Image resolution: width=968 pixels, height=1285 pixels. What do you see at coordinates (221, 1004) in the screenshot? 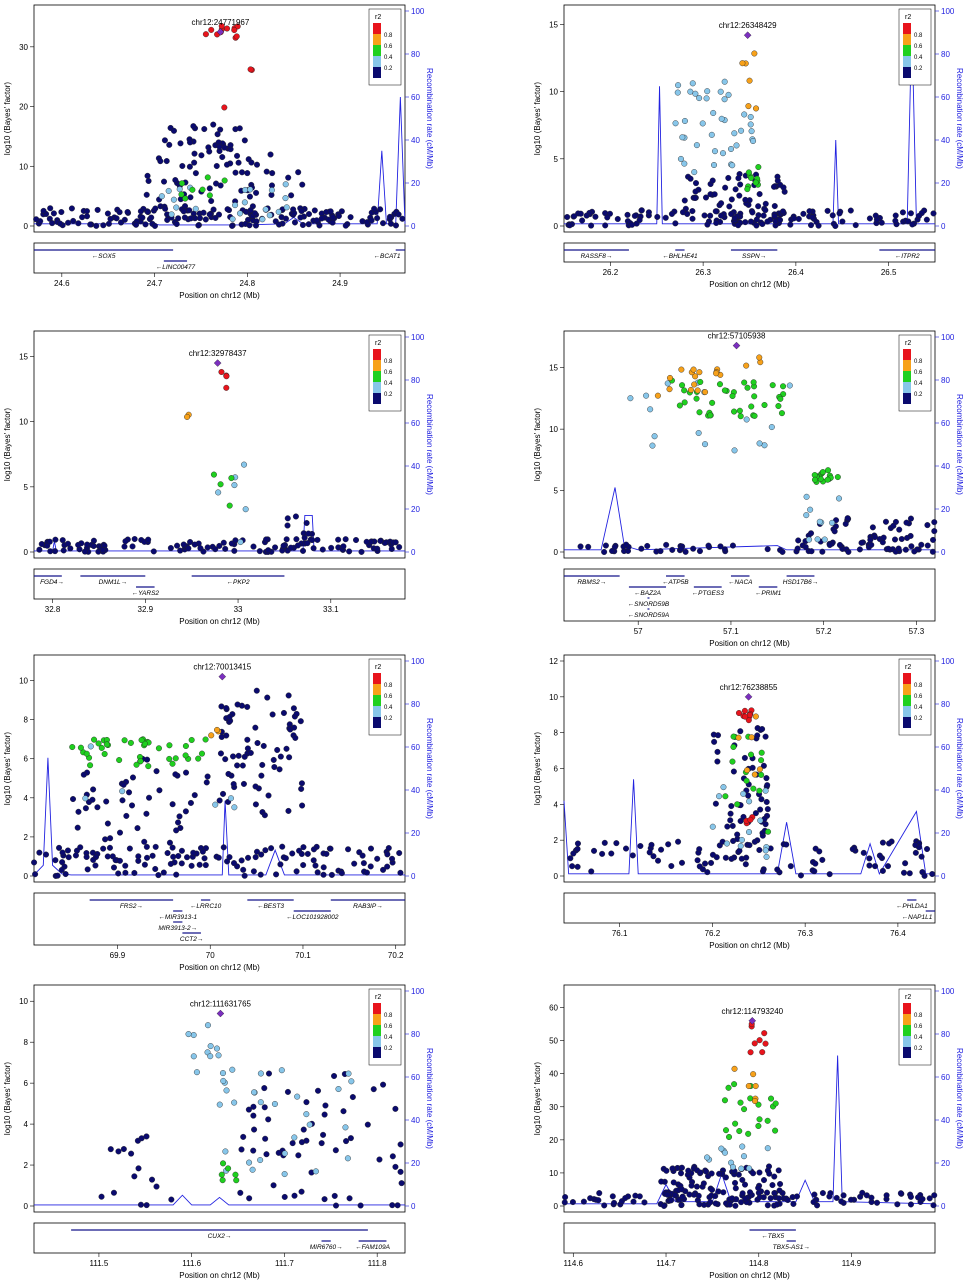
I see `lead-variant-label: chr12:111631765` at bounding box center [221, 1004].